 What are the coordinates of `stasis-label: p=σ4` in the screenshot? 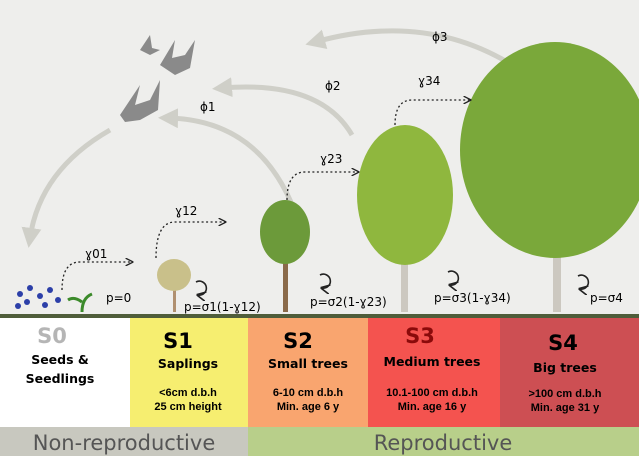 It's located at (606, 298).